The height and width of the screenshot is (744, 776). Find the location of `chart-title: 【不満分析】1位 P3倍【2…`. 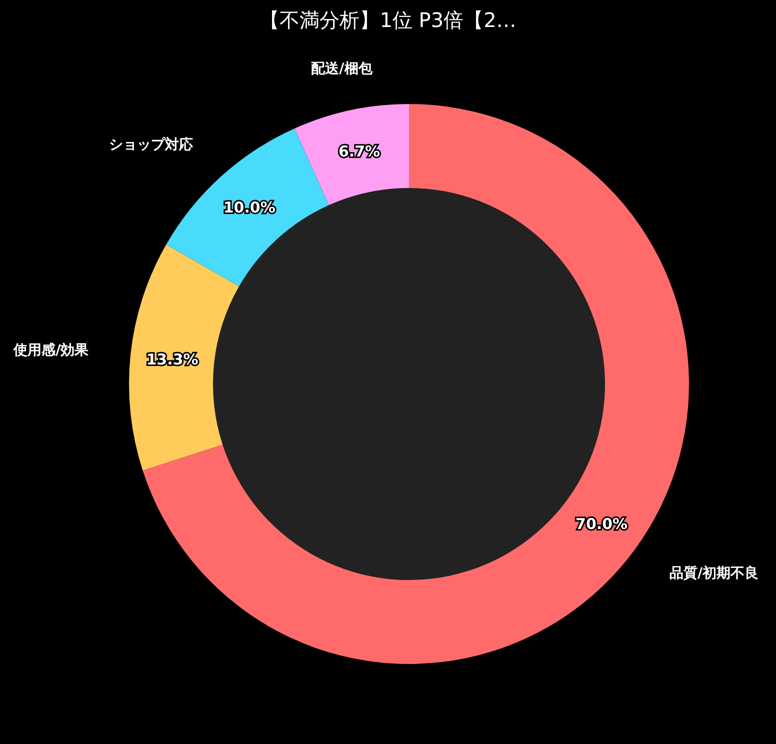

chart-title: 【不満分析】1位 P3倍【2… is located at coordinates (388, 20).